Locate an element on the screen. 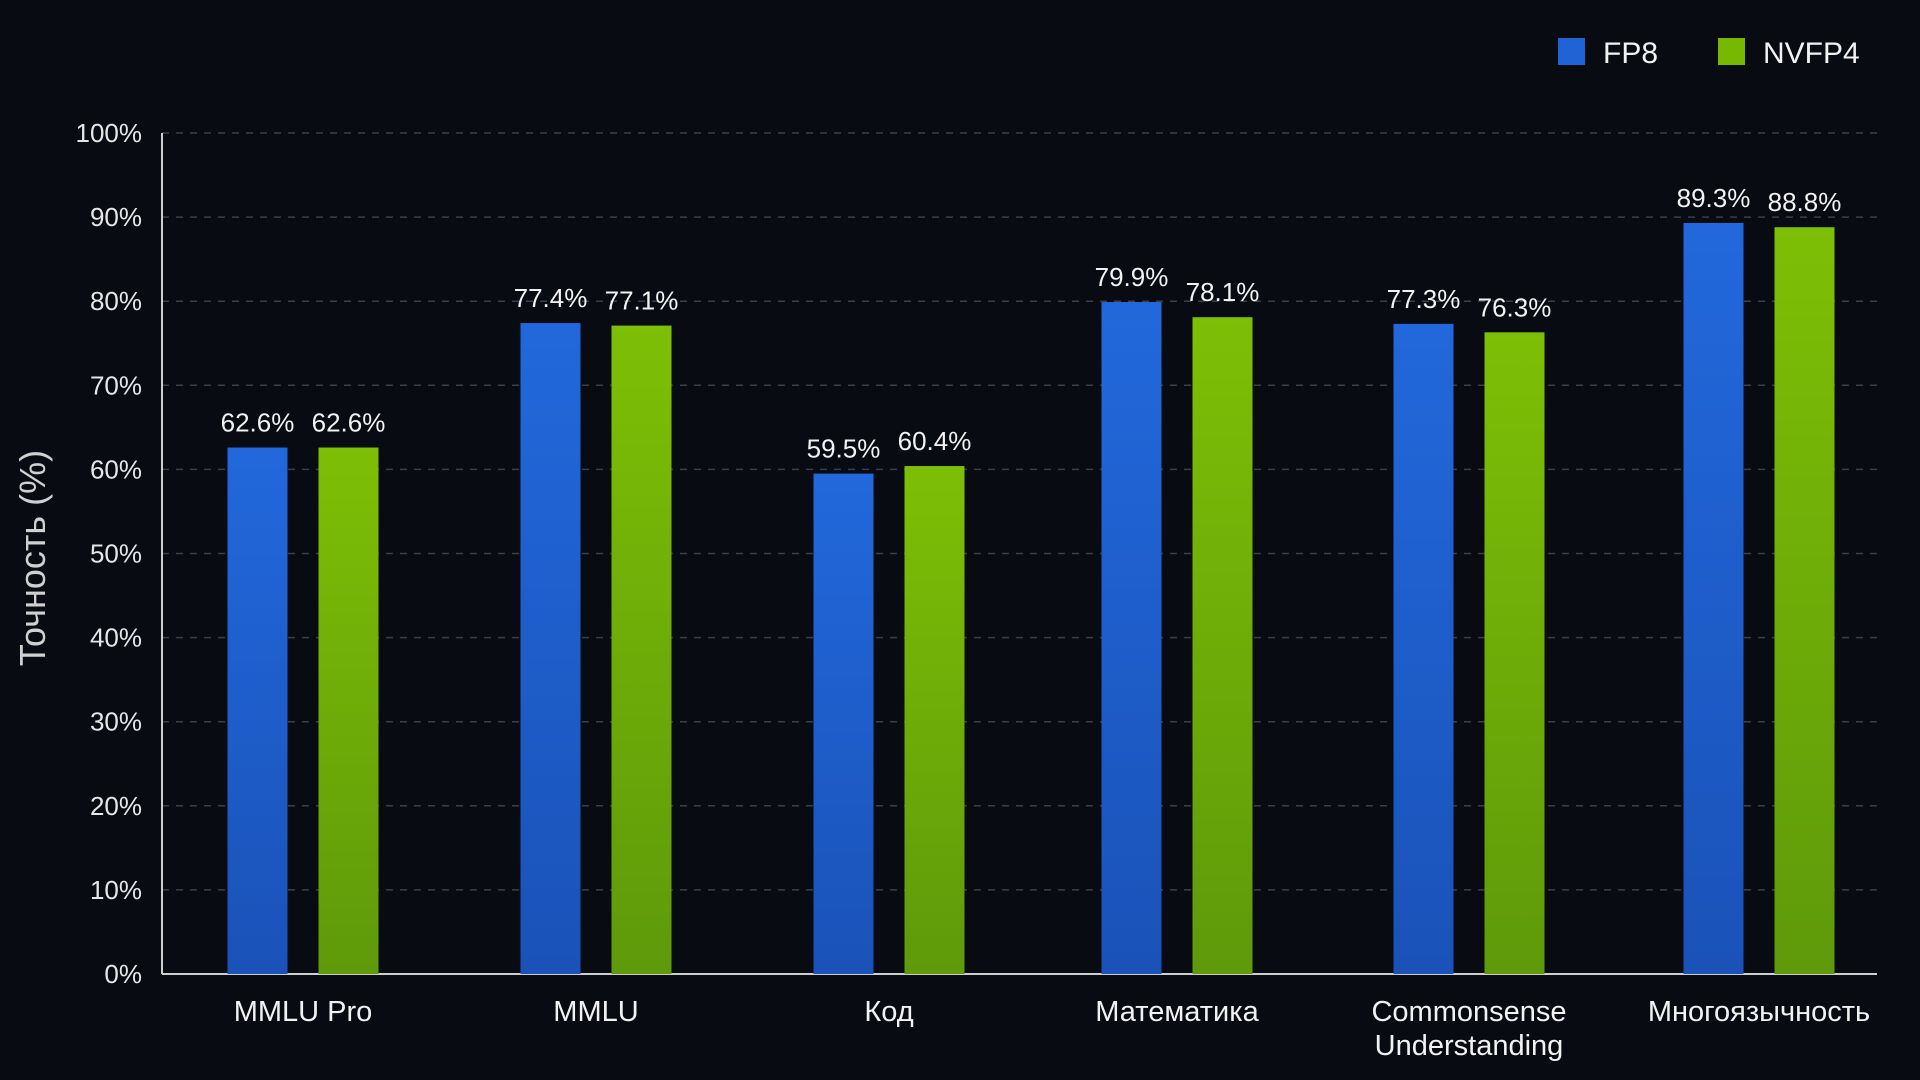 This screenshot has height=1080, width=1920. y-tick-label: 20% is located at coordinates (116, 806).